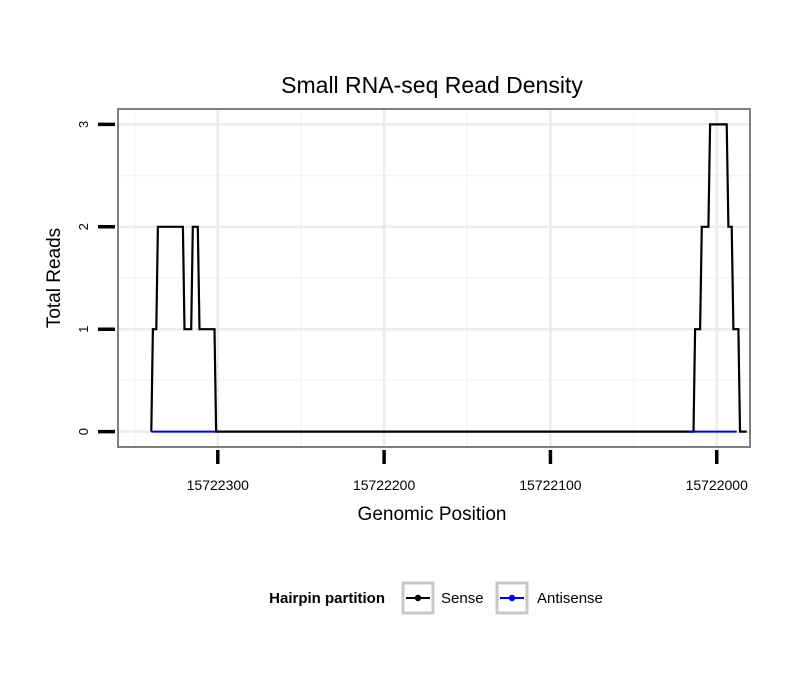 Image resolution: width=810 pixels, height=690 pixels. Describe the element at coordinates (432, 85) in the screenshot. I see `chart-title: Small RNA-seq Read Density` at that location.